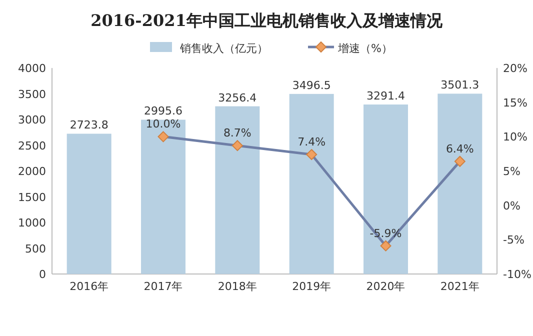 This screenshot has height=336, width=533. What do you see at coordinates (515, 68) in the screenshot?
I see `y2-tick-label: 20%` at bounding box center [515, 68].